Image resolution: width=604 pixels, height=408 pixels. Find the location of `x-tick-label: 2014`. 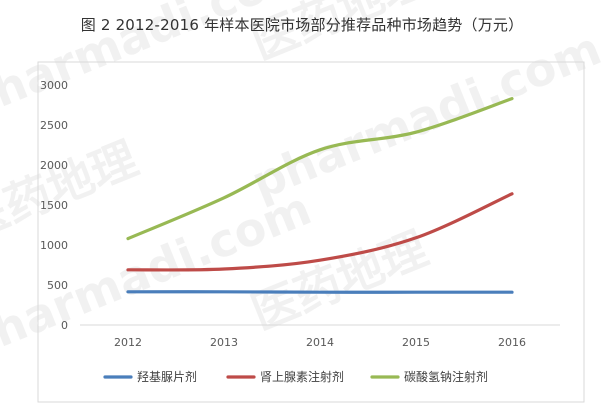

x-tick-label: 2014 is located at coordinates (320, 342).